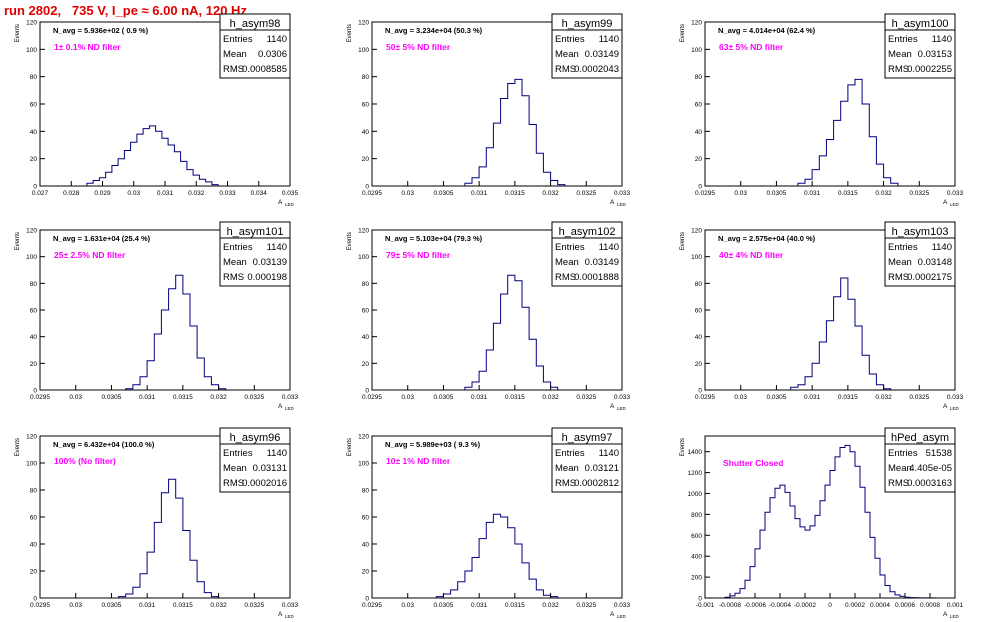 The image size is (996, 622). I want to click on x-tick-label: 0.029, so click(102, 193).